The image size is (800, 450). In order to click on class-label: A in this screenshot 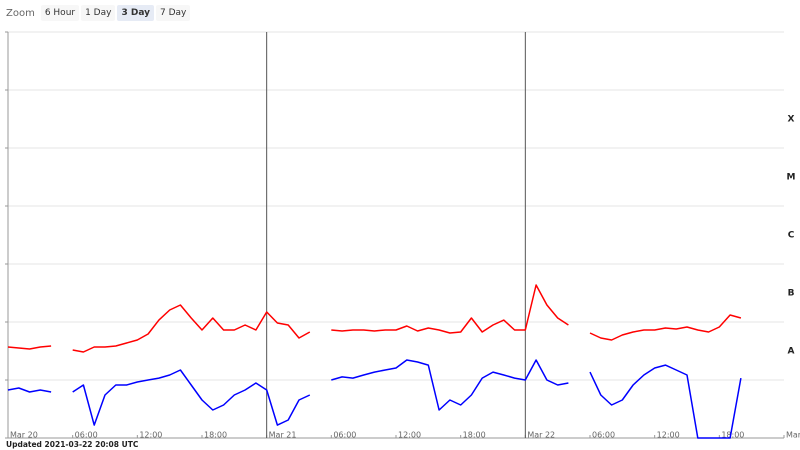, I will do `click(791, 352)`.